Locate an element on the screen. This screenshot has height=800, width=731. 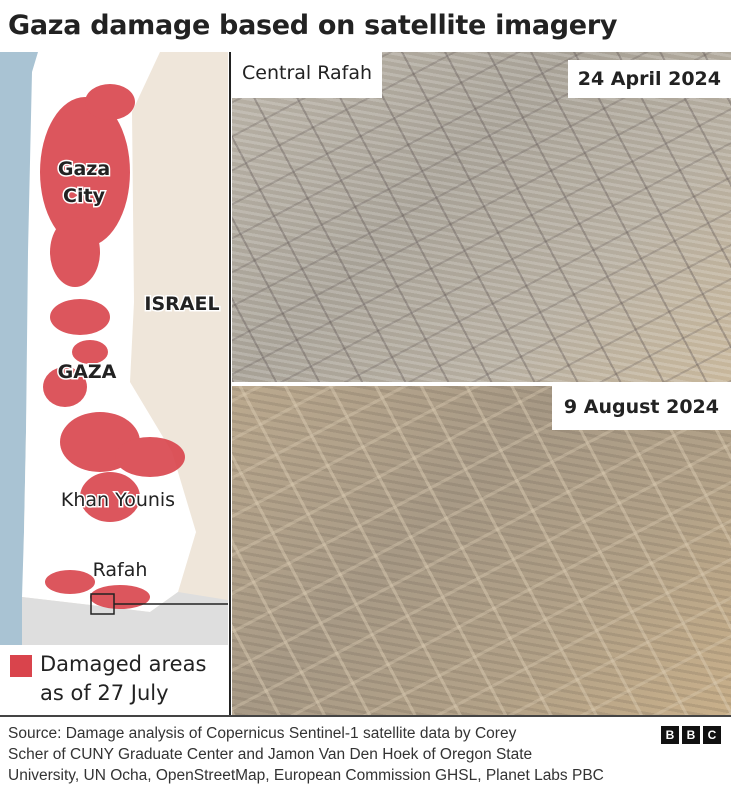
label-gaza: GAZA is located at coordinates (87, 372).